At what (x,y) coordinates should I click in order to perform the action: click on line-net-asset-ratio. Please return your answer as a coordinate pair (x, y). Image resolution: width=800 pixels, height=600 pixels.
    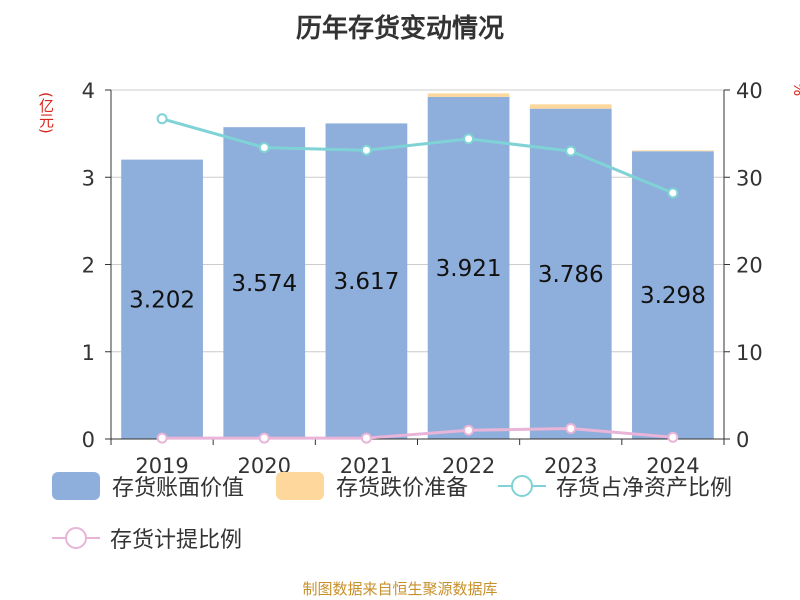
    Looking at the image, I should click on (417, 156).